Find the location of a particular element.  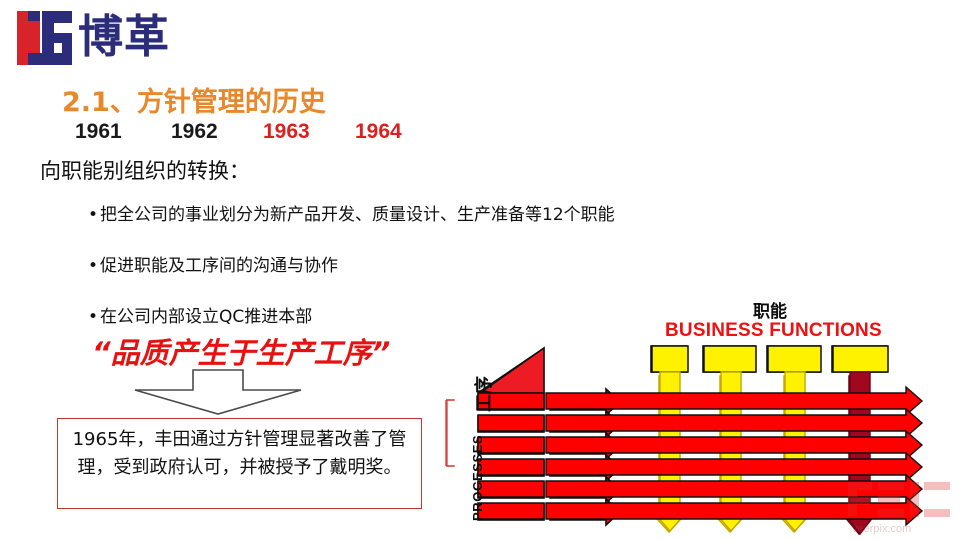

process-bars-left-group is located at coordinates (511, 456).